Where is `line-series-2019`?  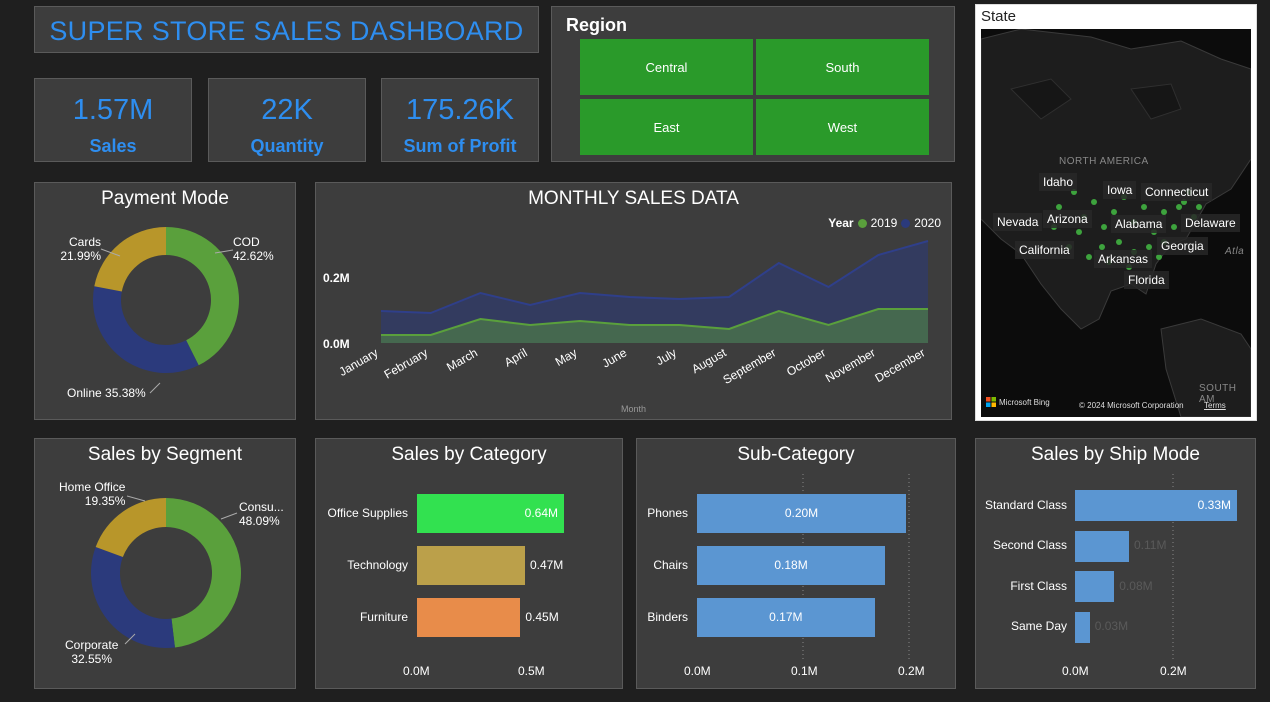
line-series-2019 is located at coordinates (654, 322).